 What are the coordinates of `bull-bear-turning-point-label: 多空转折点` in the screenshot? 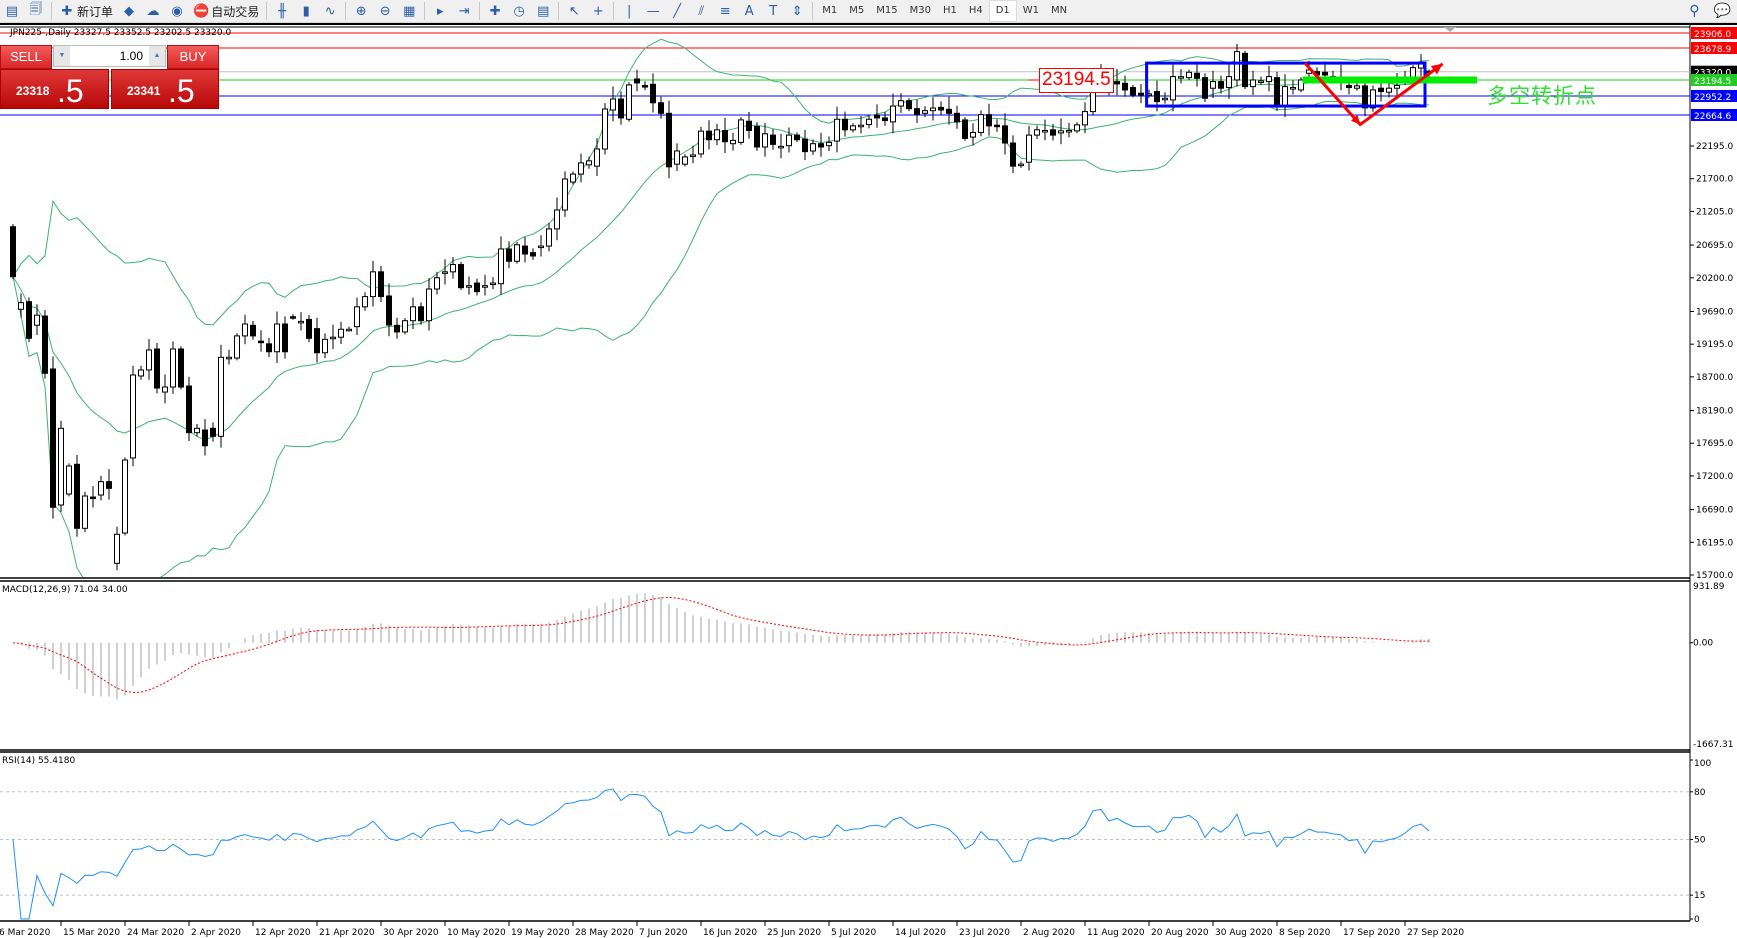 It's located at (1542, 96).